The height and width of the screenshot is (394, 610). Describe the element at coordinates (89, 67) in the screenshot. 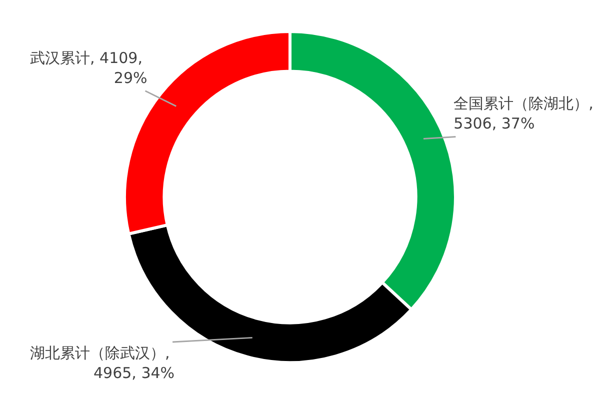

I see `slice-label: 武汉累计, 4109, 29%` at that location.